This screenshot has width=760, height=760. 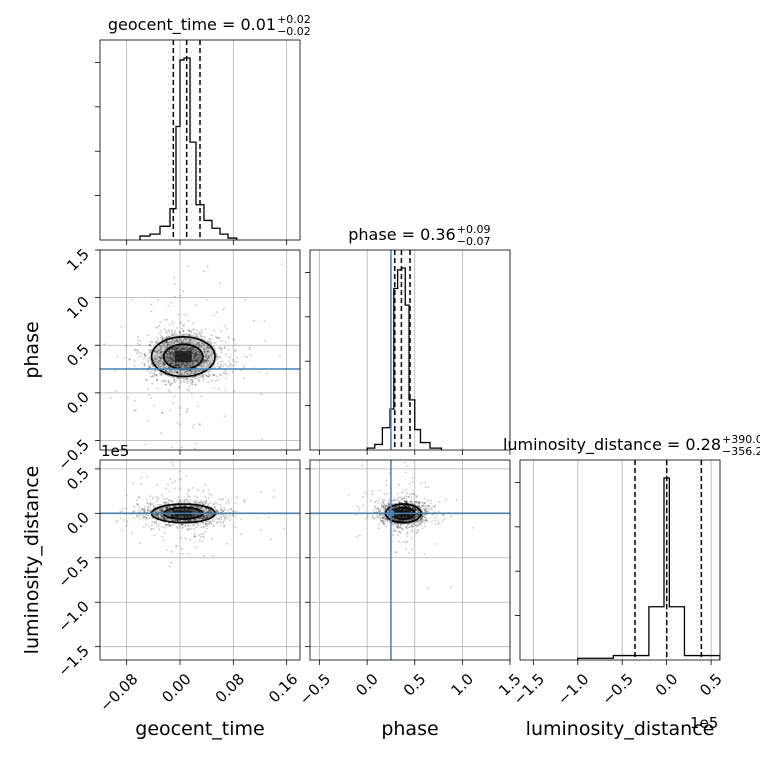 I want to click on title-main: phase = 0.36, so click(x=401, y=234).